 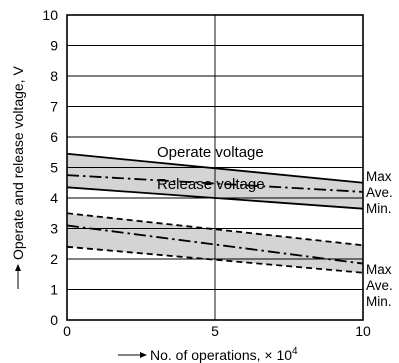 What do you see at coordinates (379, 285) in the screenshot?
I see `end-label-1-1: Ave.` at bounding box center [379, 285].